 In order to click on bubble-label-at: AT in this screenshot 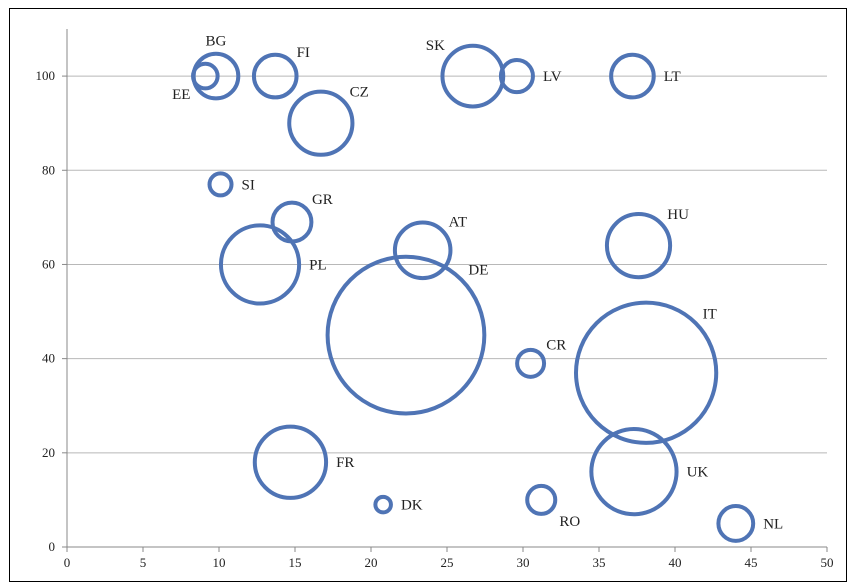, I will do `click(458, 222)`.